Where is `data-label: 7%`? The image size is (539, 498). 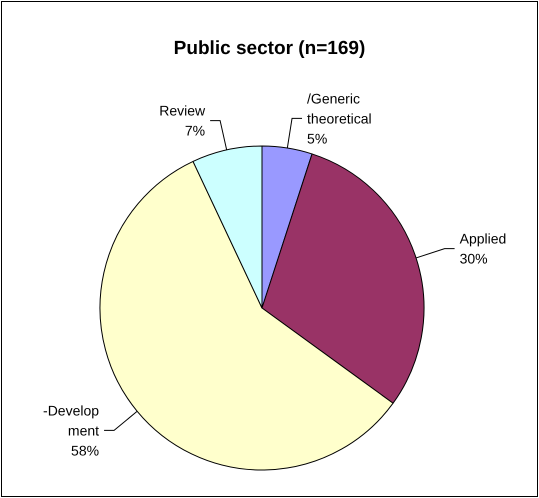
data-label: 7% is located at coordinates (195, 130).